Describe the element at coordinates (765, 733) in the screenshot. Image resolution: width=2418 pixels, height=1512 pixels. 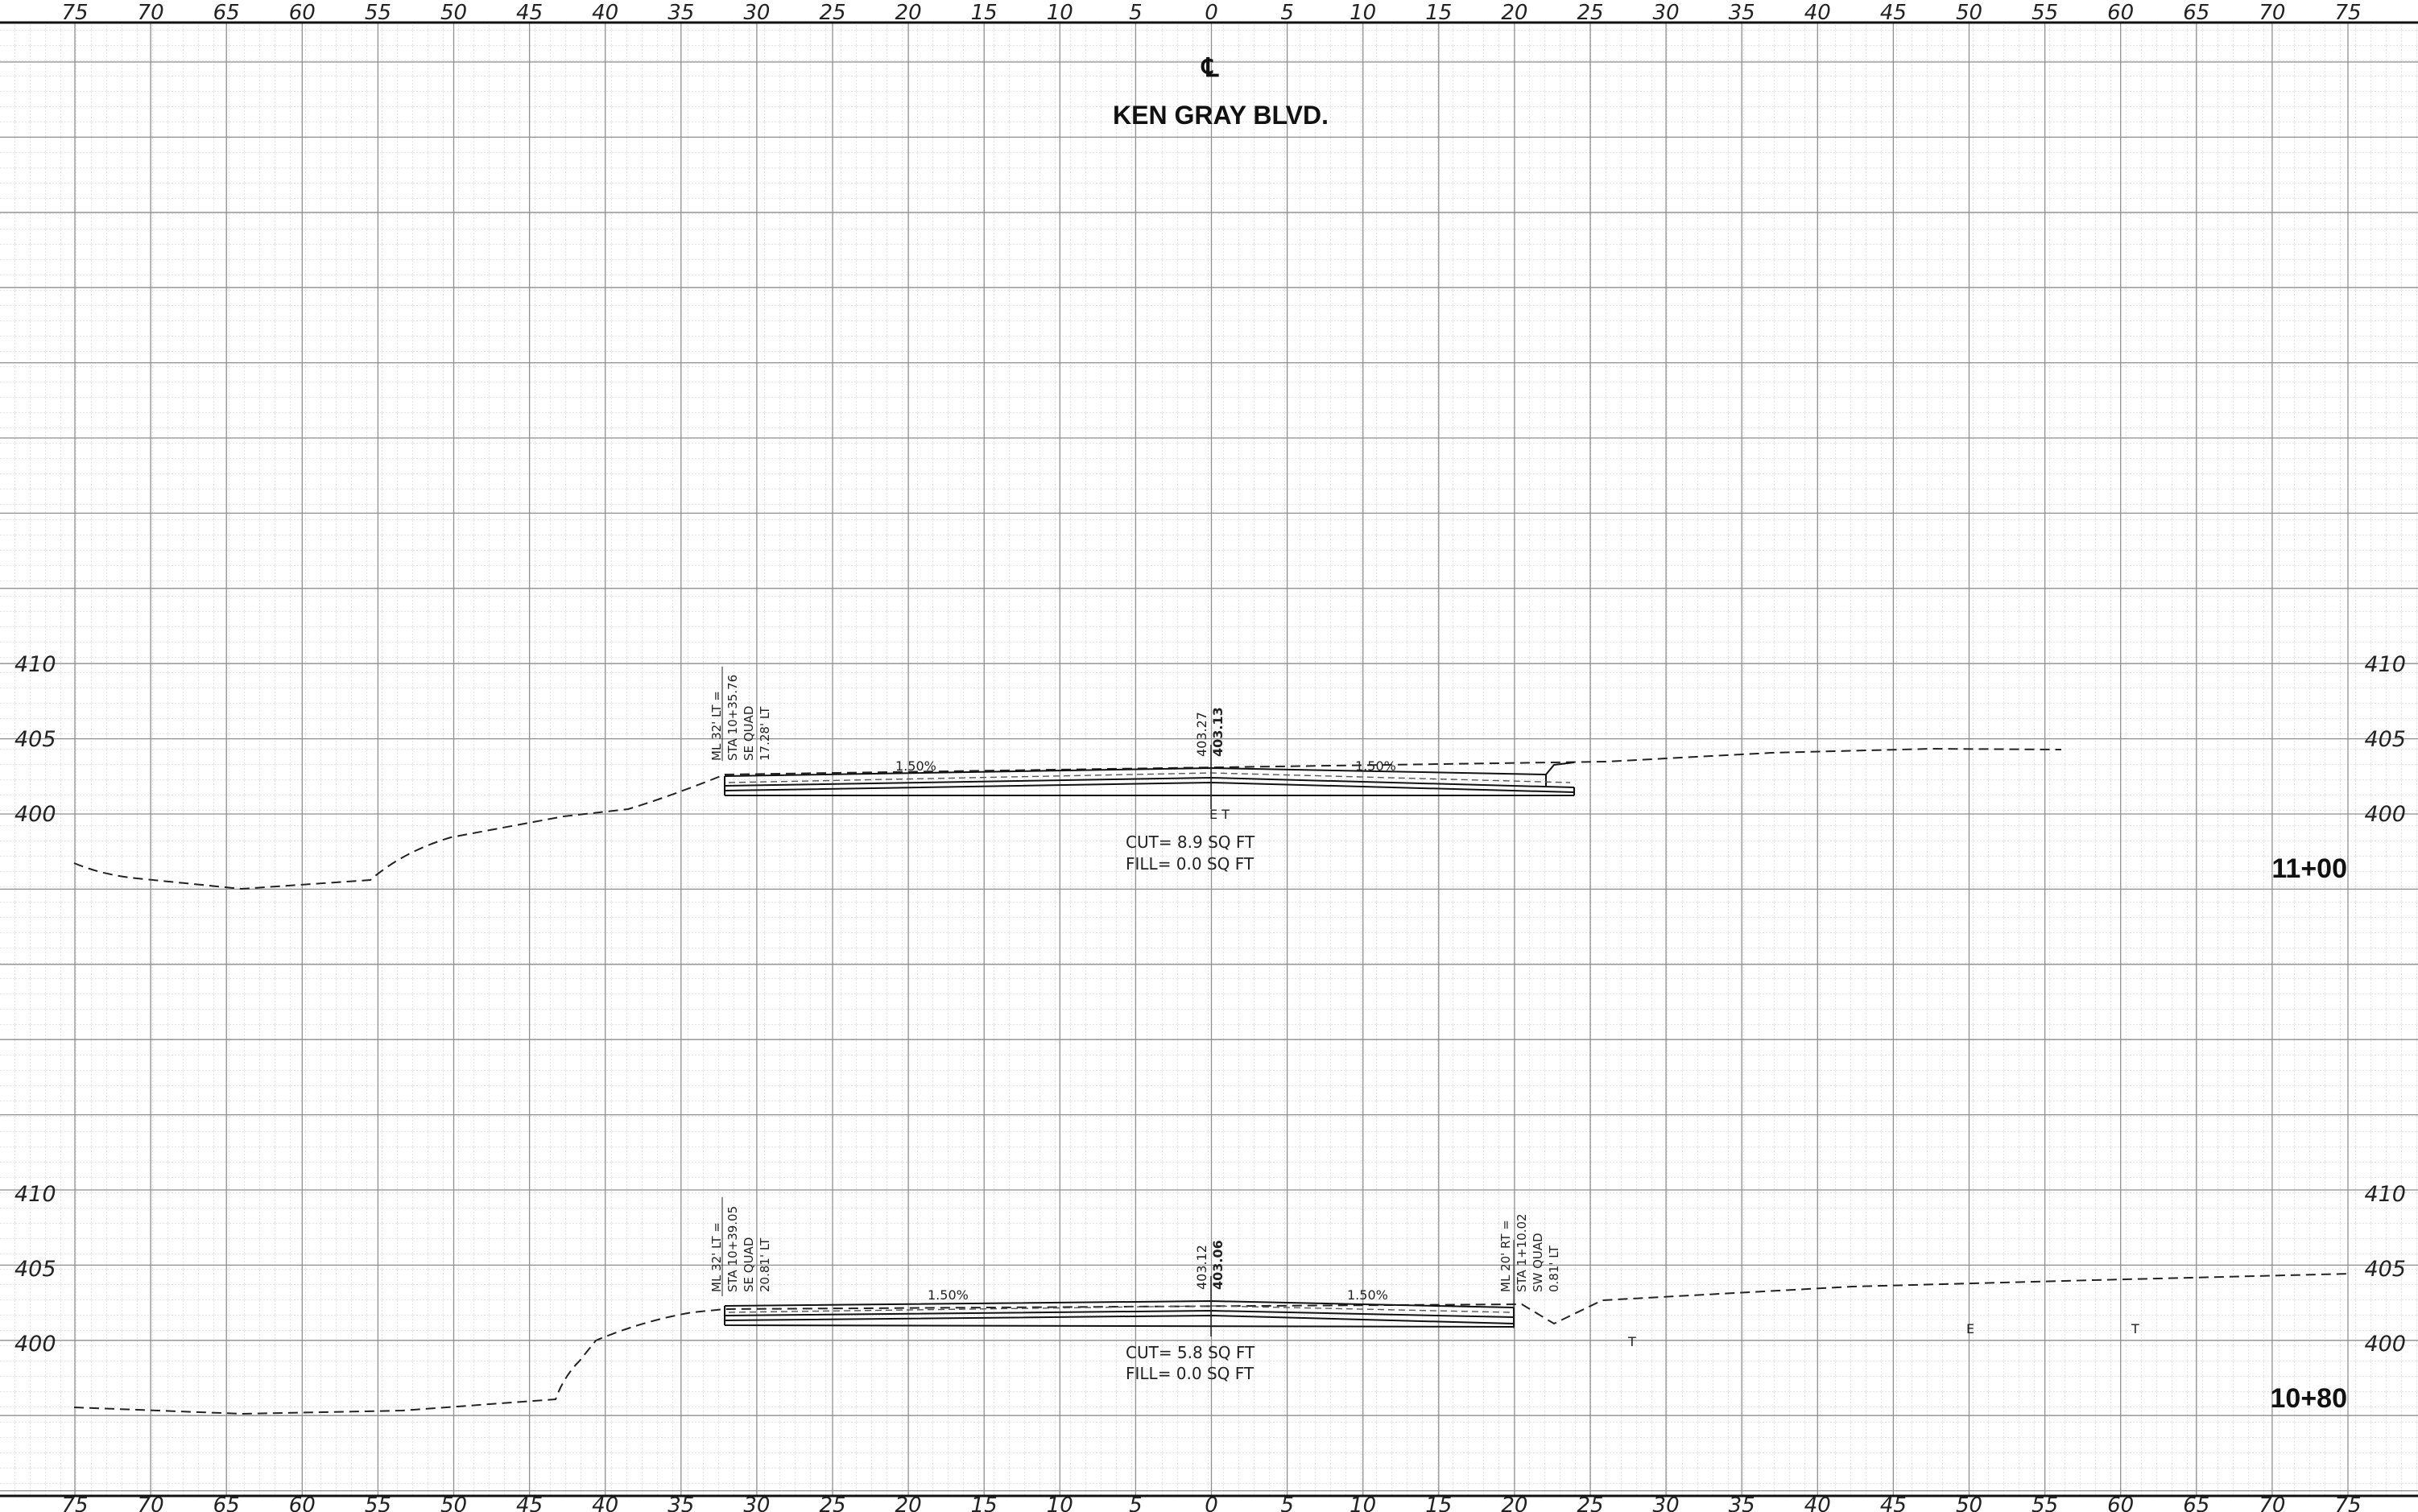
I see `svg-text: 17.28' LT` at that location.